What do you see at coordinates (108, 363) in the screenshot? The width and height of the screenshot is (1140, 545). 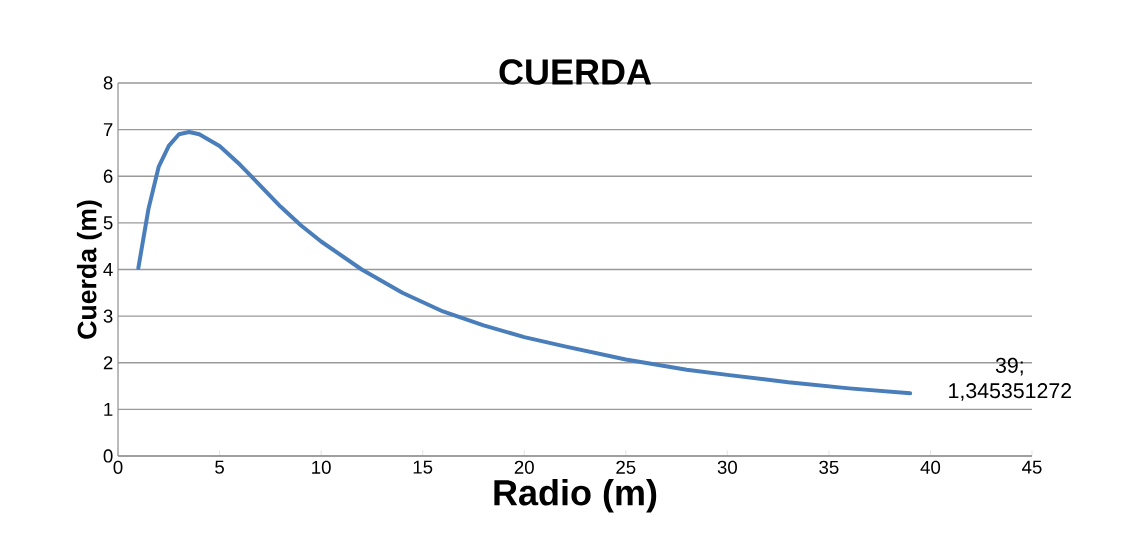 I see `y-tick-label: 2` at bounding box center [108, 363].